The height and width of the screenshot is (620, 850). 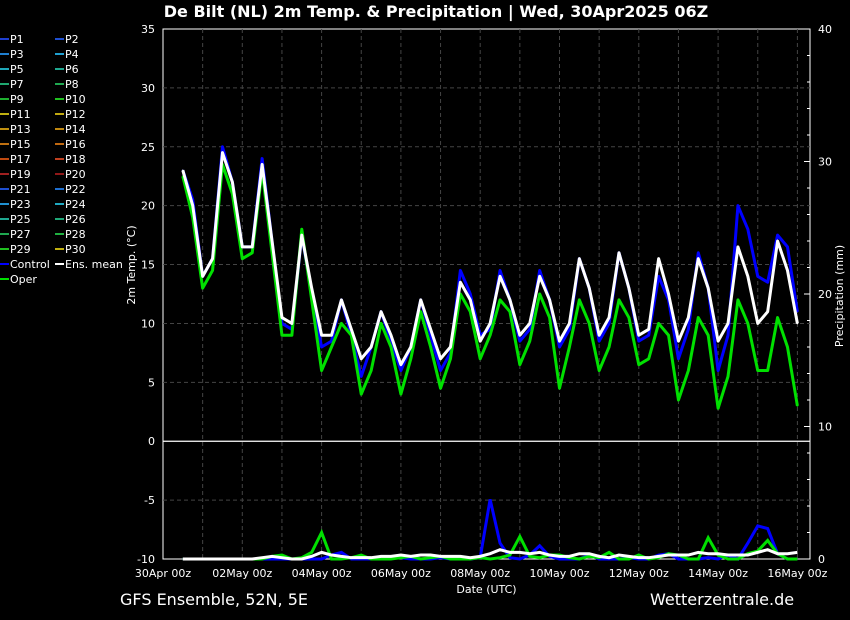 What do you see at coordinates (18, 279) in the screenshot?
I see `legend-item-oper: Oper` at bounding box center [18, 279].